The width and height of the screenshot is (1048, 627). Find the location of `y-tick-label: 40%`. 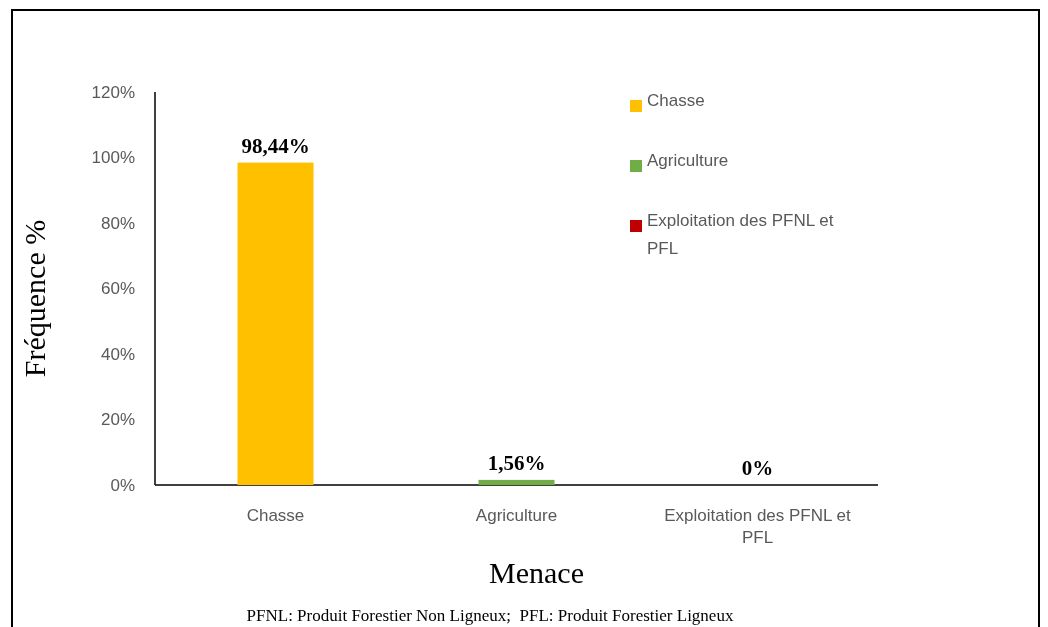

y-tick-label: 40% is located at coordinates (117, 354).